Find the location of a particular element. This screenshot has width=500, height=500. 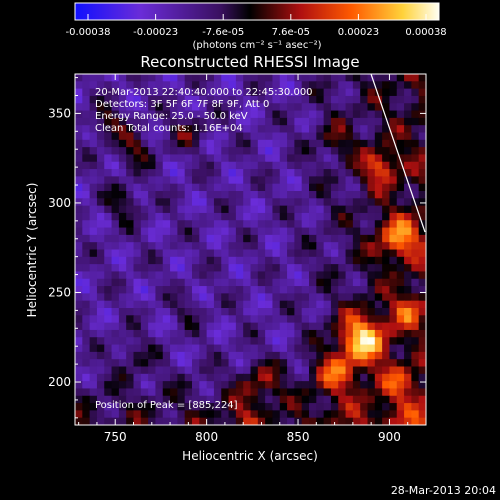

colorbar-tick-label: -7.6e-05 is located at coordinates (223, 32).